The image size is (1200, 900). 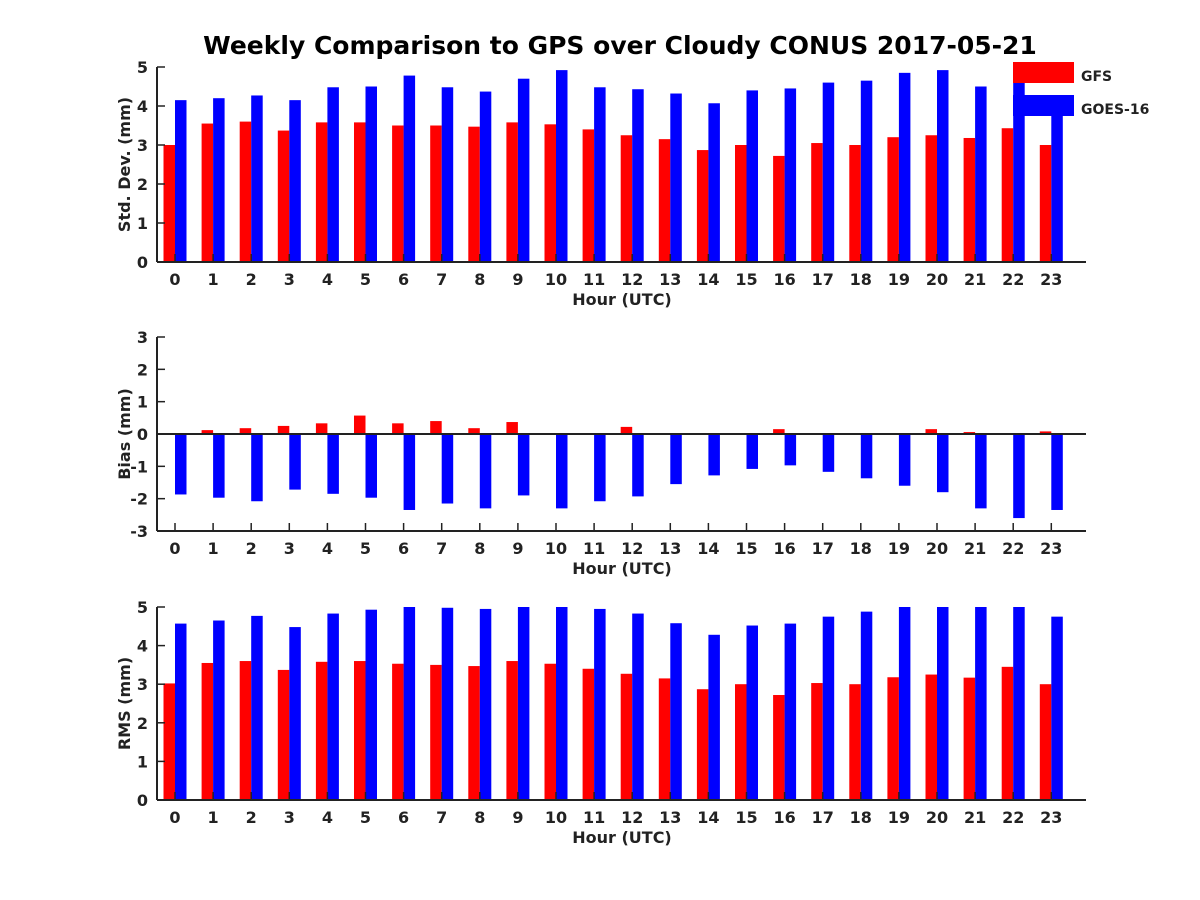 What do you see at coordinates (142, 106) in the screenshot?
I see `y-tick-label: 4` at bounding box center [142, 106].